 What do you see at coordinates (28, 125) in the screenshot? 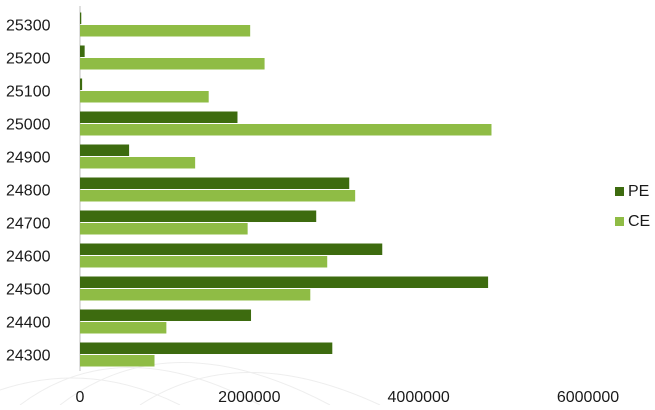
I see `y-tick-label: 25000` at bounding box center [28, 125].